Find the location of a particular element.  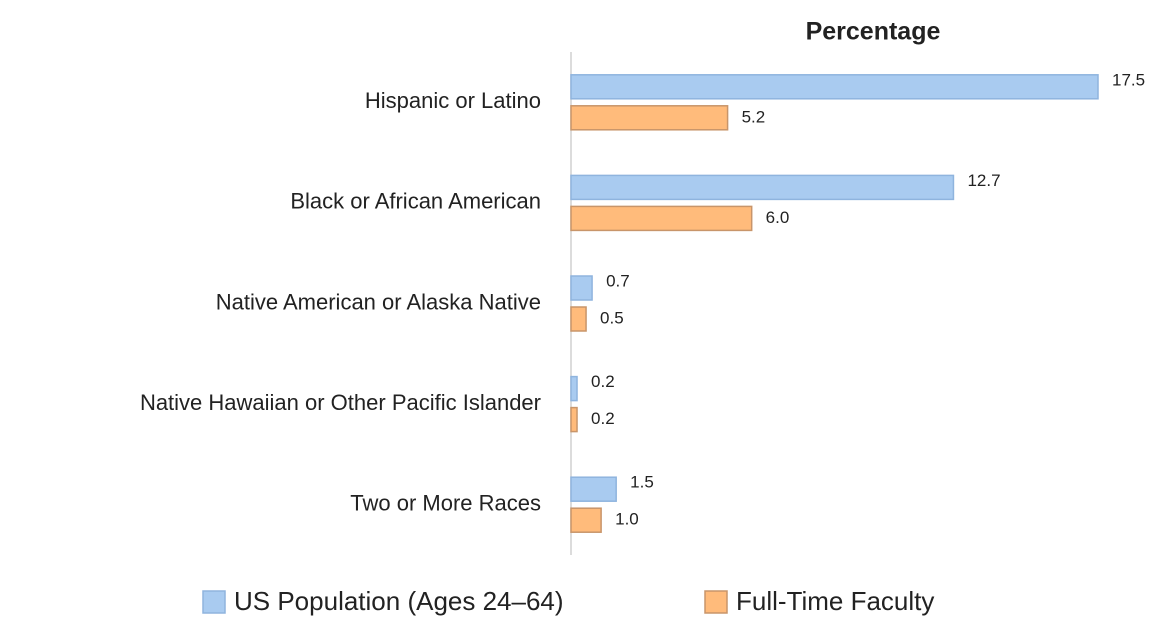

data-label: 12.7 is located at coordinates (983, 180).